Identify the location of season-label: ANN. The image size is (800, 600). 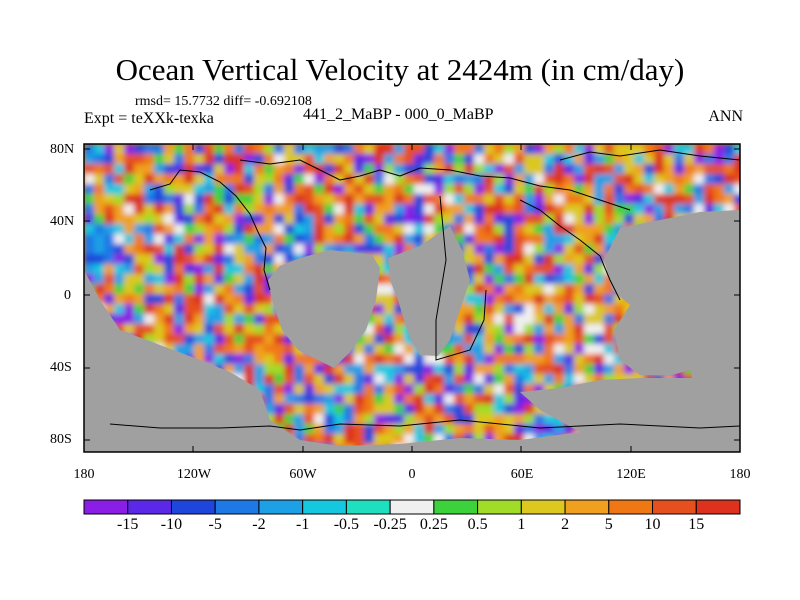
(725, 116).